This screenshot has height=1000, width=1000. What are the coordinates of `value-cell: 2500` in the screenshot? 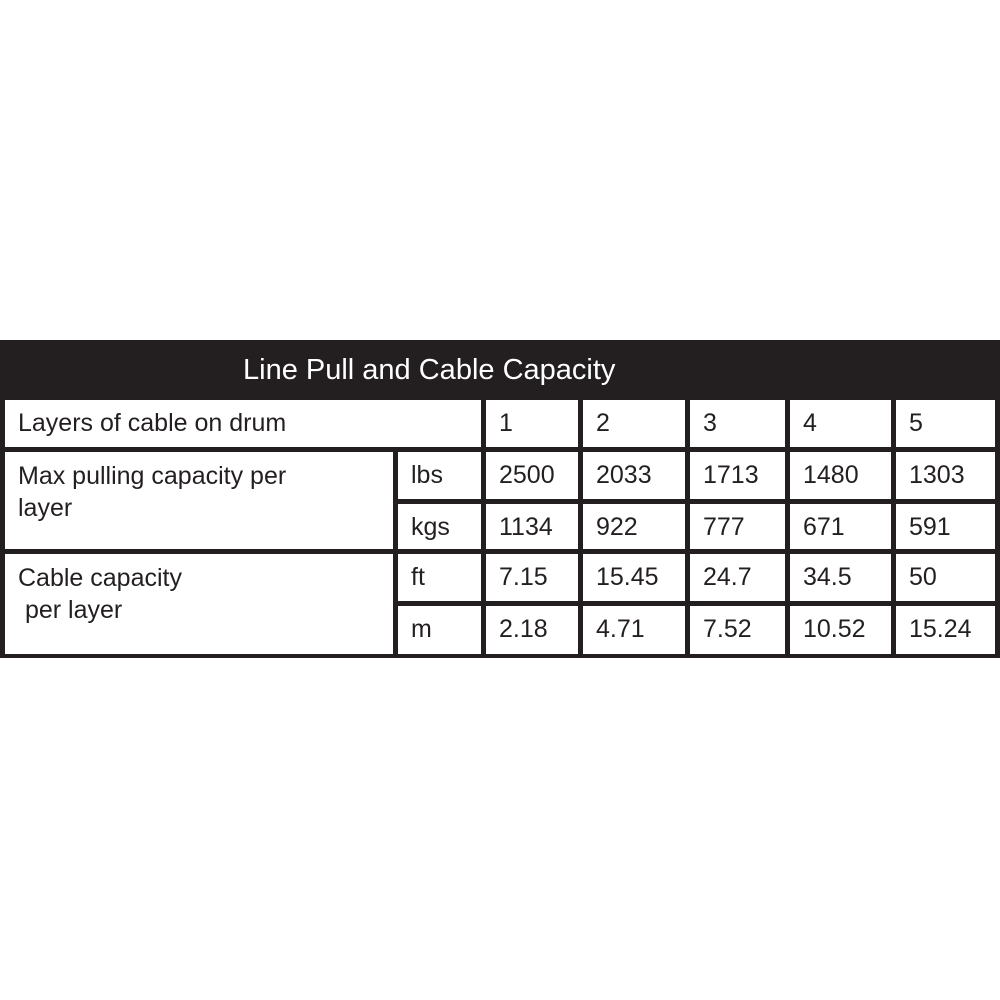 It's located at (532, 475).